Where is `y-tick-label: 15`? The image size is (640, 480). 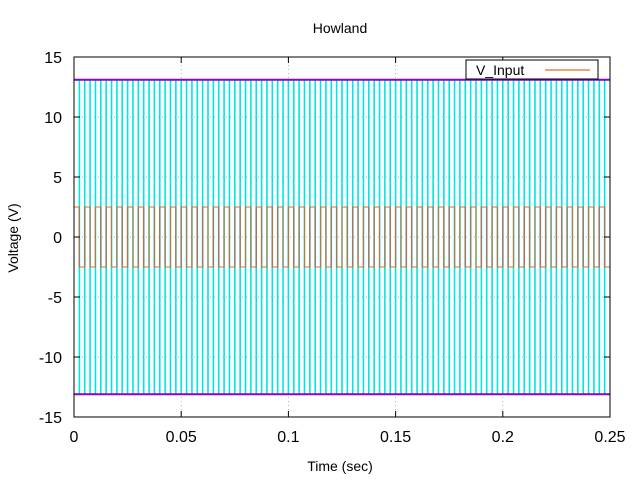
y-tick-label: 15 is located at coordinates (53, 58).